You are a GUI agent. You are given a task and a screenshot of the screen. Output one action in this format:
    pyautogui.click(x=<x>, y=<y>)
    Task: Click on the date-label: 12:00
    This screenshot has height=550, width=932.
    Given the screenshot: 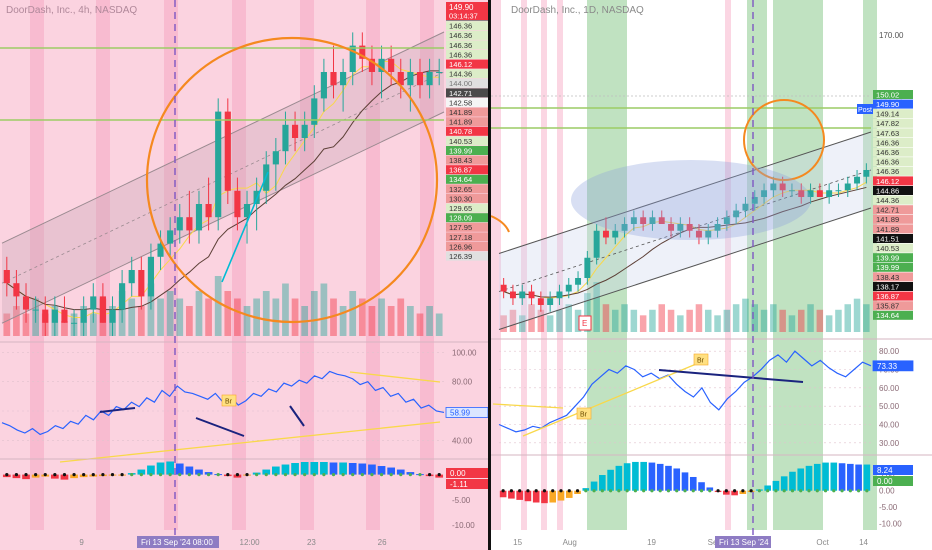 What is the action you would take?
    pyautogui.click(x=250, y=542)
    